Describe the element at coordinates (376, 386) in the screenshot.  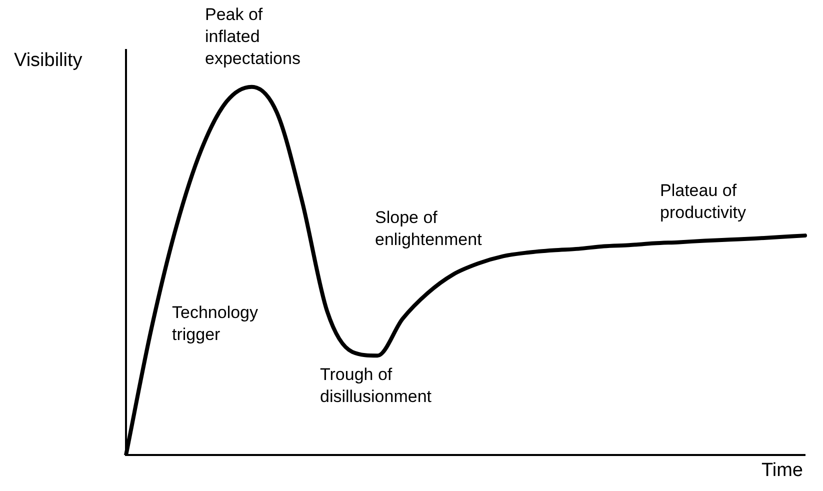
I see `annotation: Trough of disillusionment` at that location.